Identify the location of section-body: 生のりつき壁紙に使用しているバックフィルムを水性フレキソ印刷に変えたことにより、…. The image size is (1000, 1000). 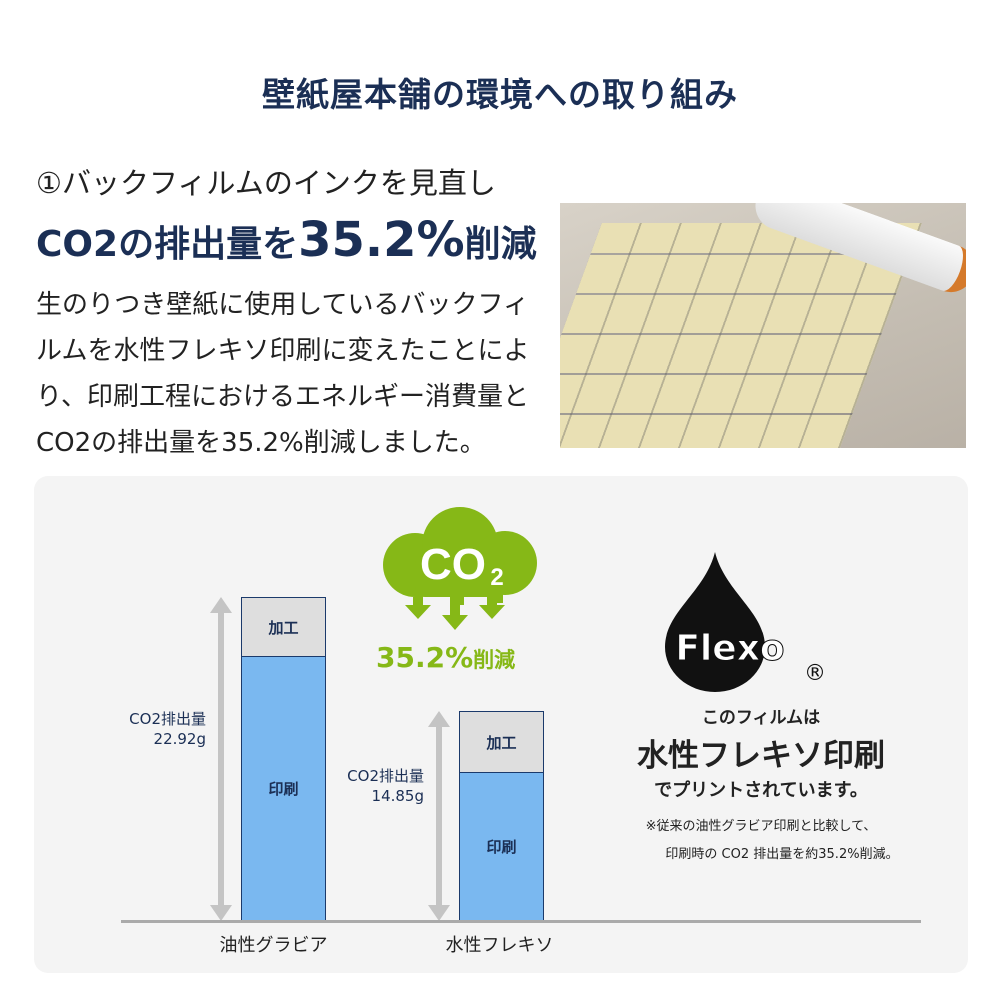
(283, 374).